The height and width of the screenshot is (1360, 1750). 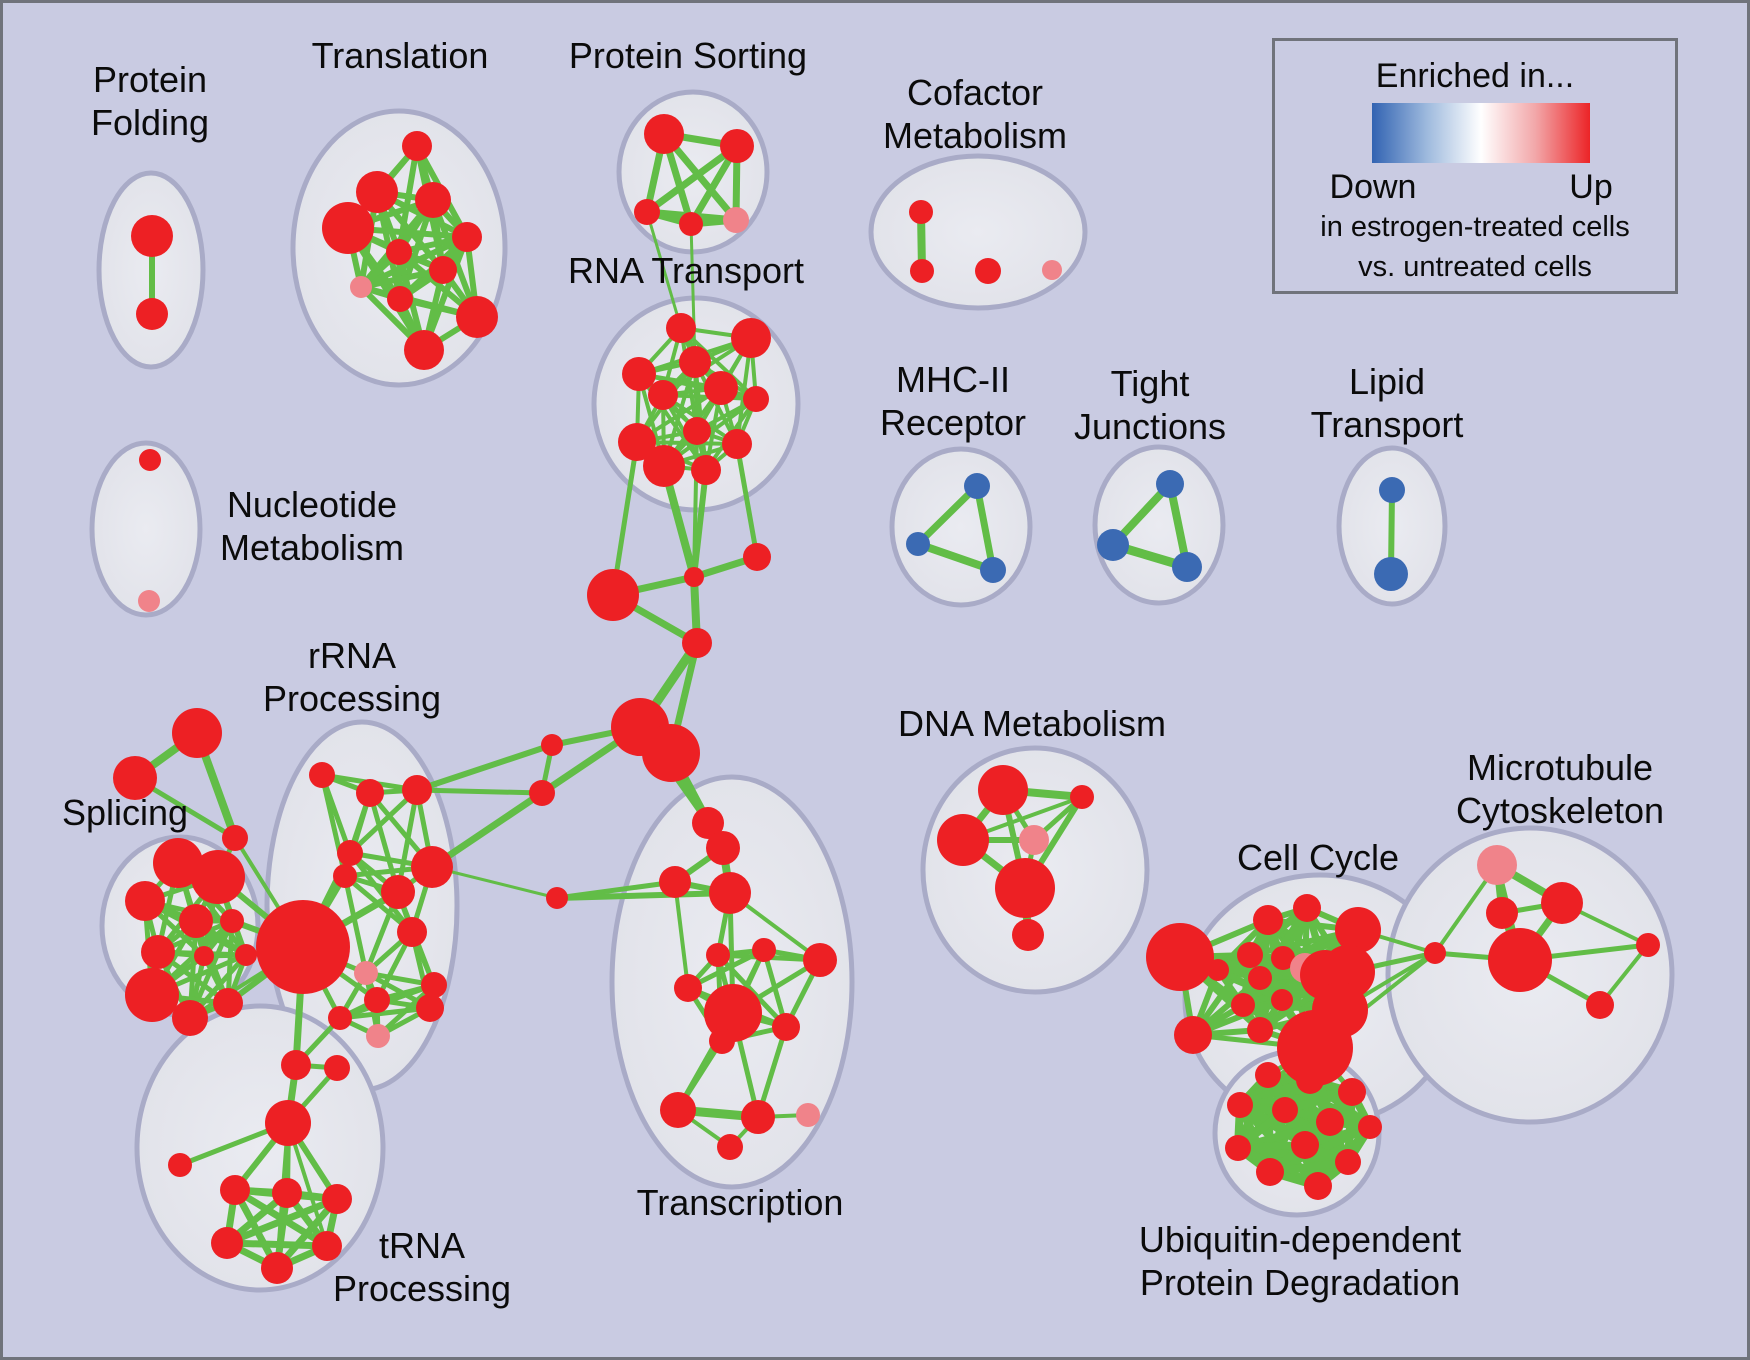 What do you see at coordinates (417, 790) in the screenshot?
I see `node-n3` at bounding box center [417, 790].